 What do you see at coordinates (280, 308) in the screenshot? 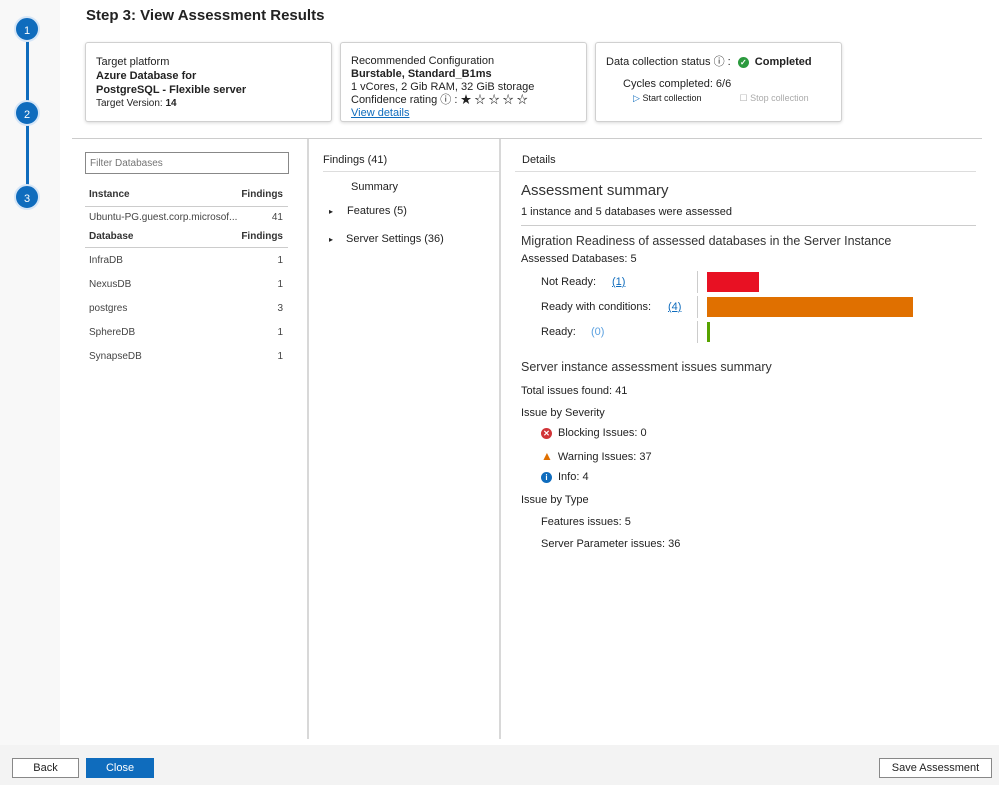
I see `database-findings: 3` at bounding box center [280, 308].